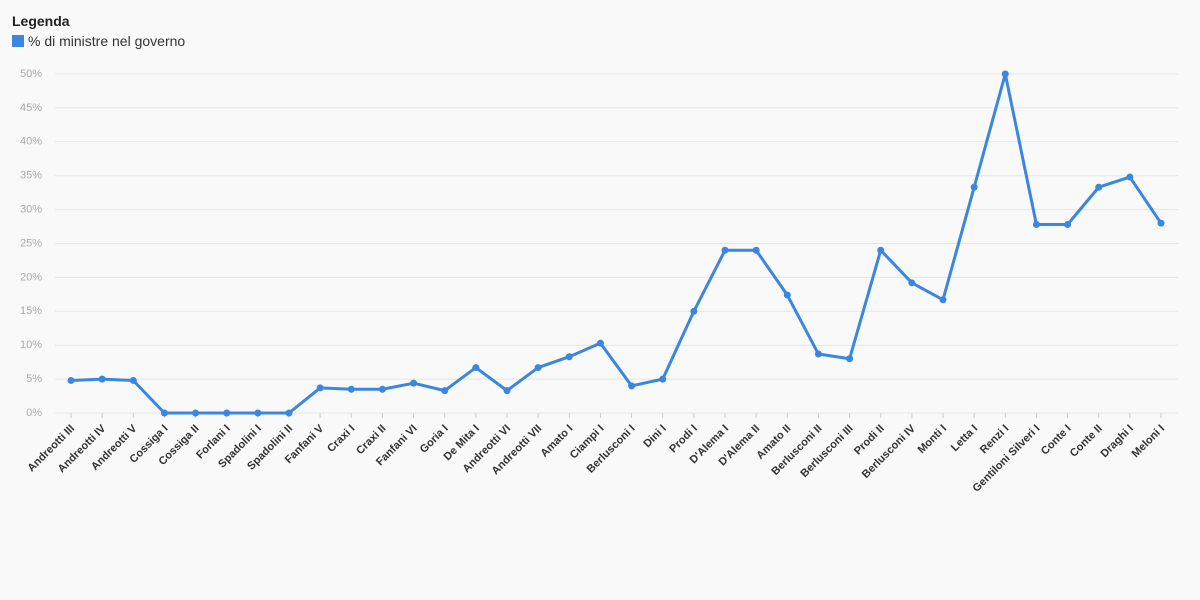  I want to click on y-tick-label: 20%, so click(31, 277).